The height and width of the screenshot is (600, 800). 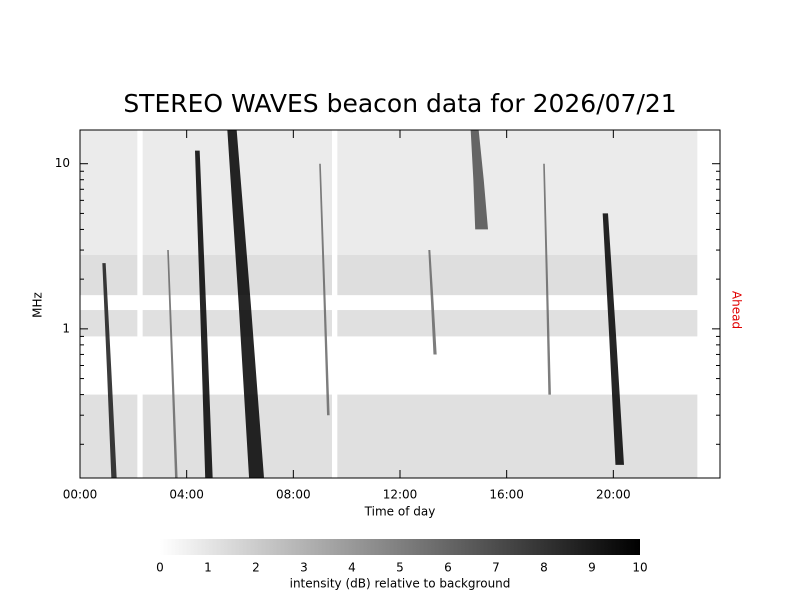 I want to click on chart-title: STEREO WAVES beacon data for 2026/07/21, so click(x=399, y=103).